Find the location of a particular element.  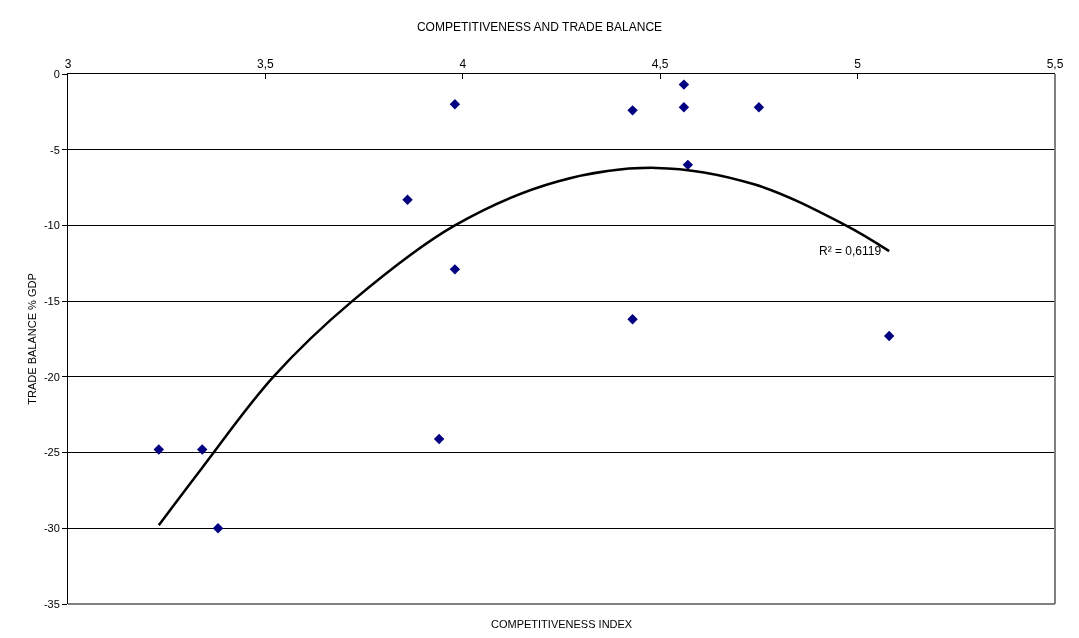

y-tick-label: 0 is located at coordinates (56, 73).